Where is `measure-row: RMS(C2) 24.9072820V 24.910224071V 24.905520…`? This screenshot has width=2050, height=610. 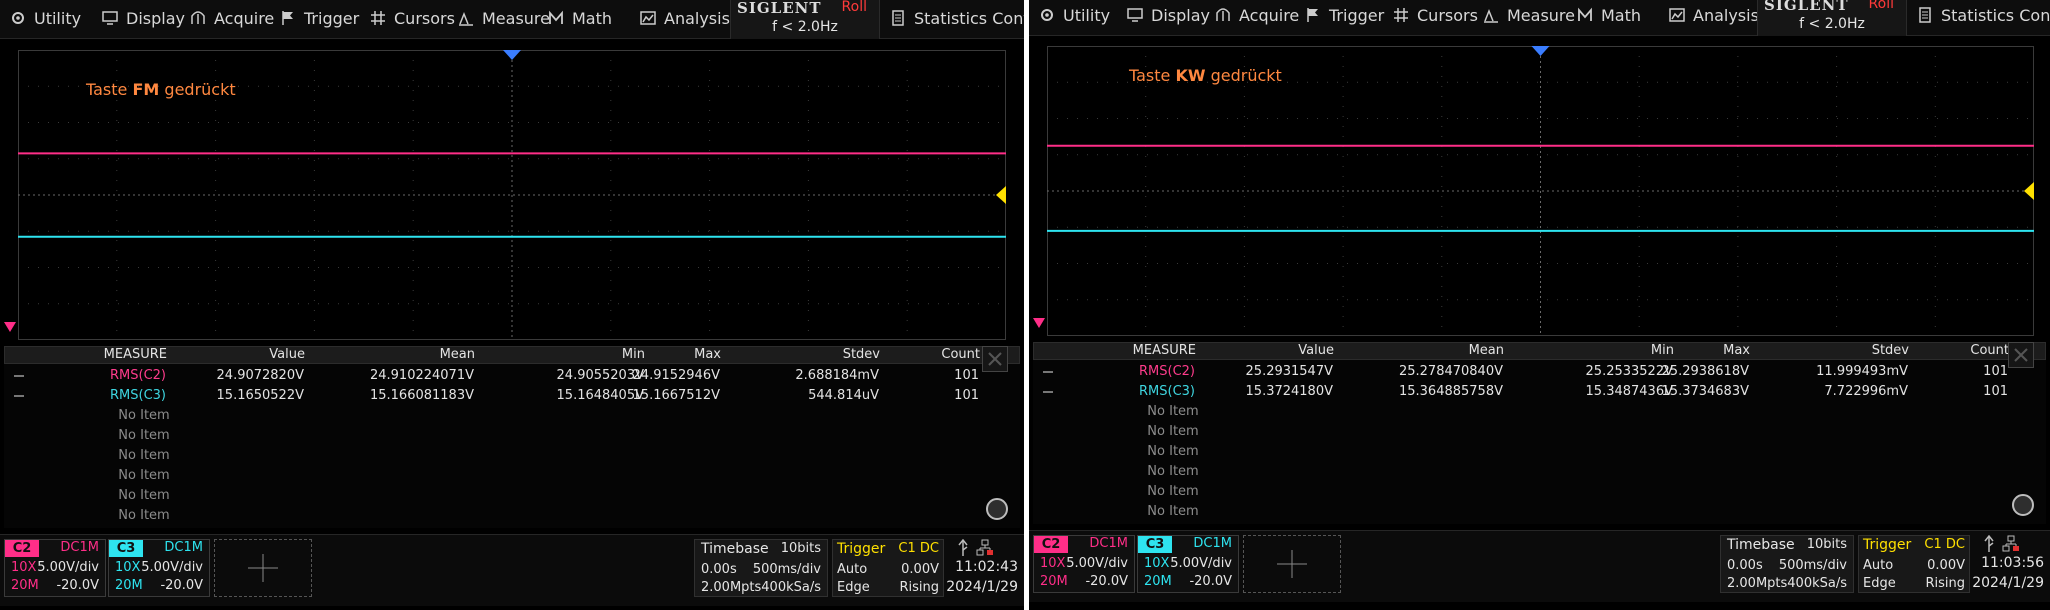
measure-row: RMS(C2) 24.9072820V 24.910224071V 24.905520… is located at coordinates (512, 376).